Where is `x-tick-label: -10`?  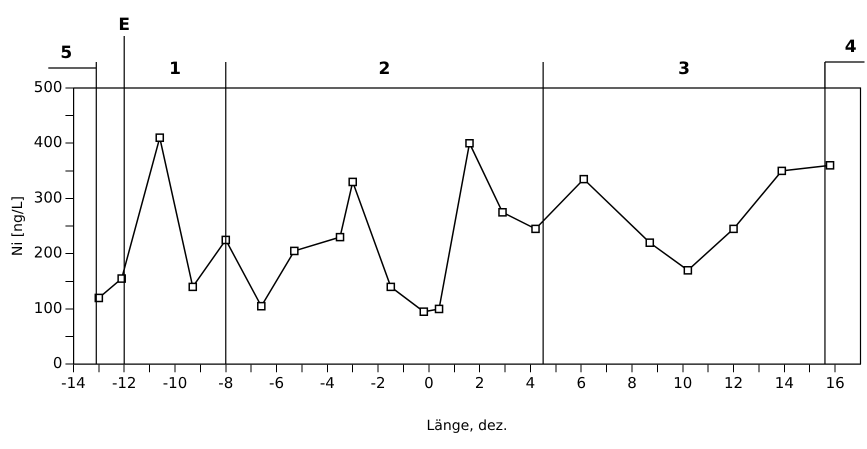
x-tick-label: -10 is located at coordinates (175, 383).